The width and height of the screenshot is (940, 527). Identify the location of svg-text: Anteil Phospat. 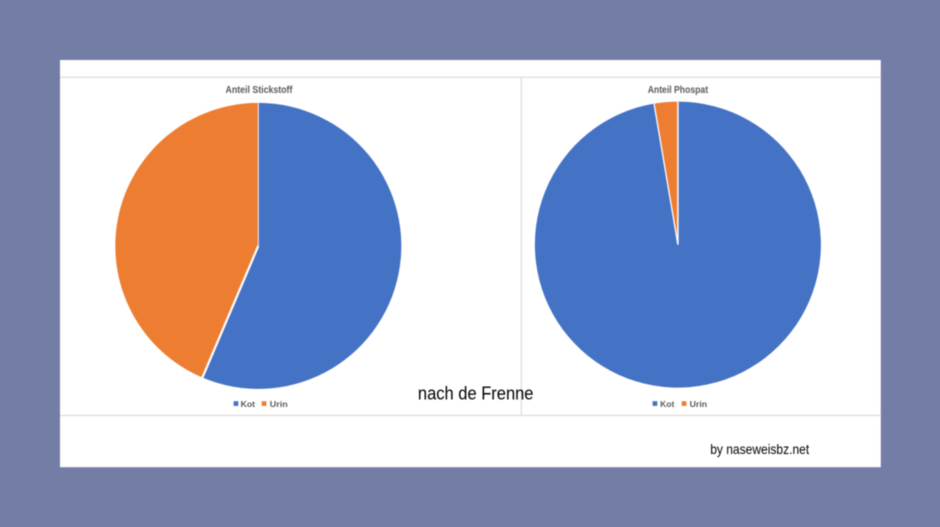
(678, 90).